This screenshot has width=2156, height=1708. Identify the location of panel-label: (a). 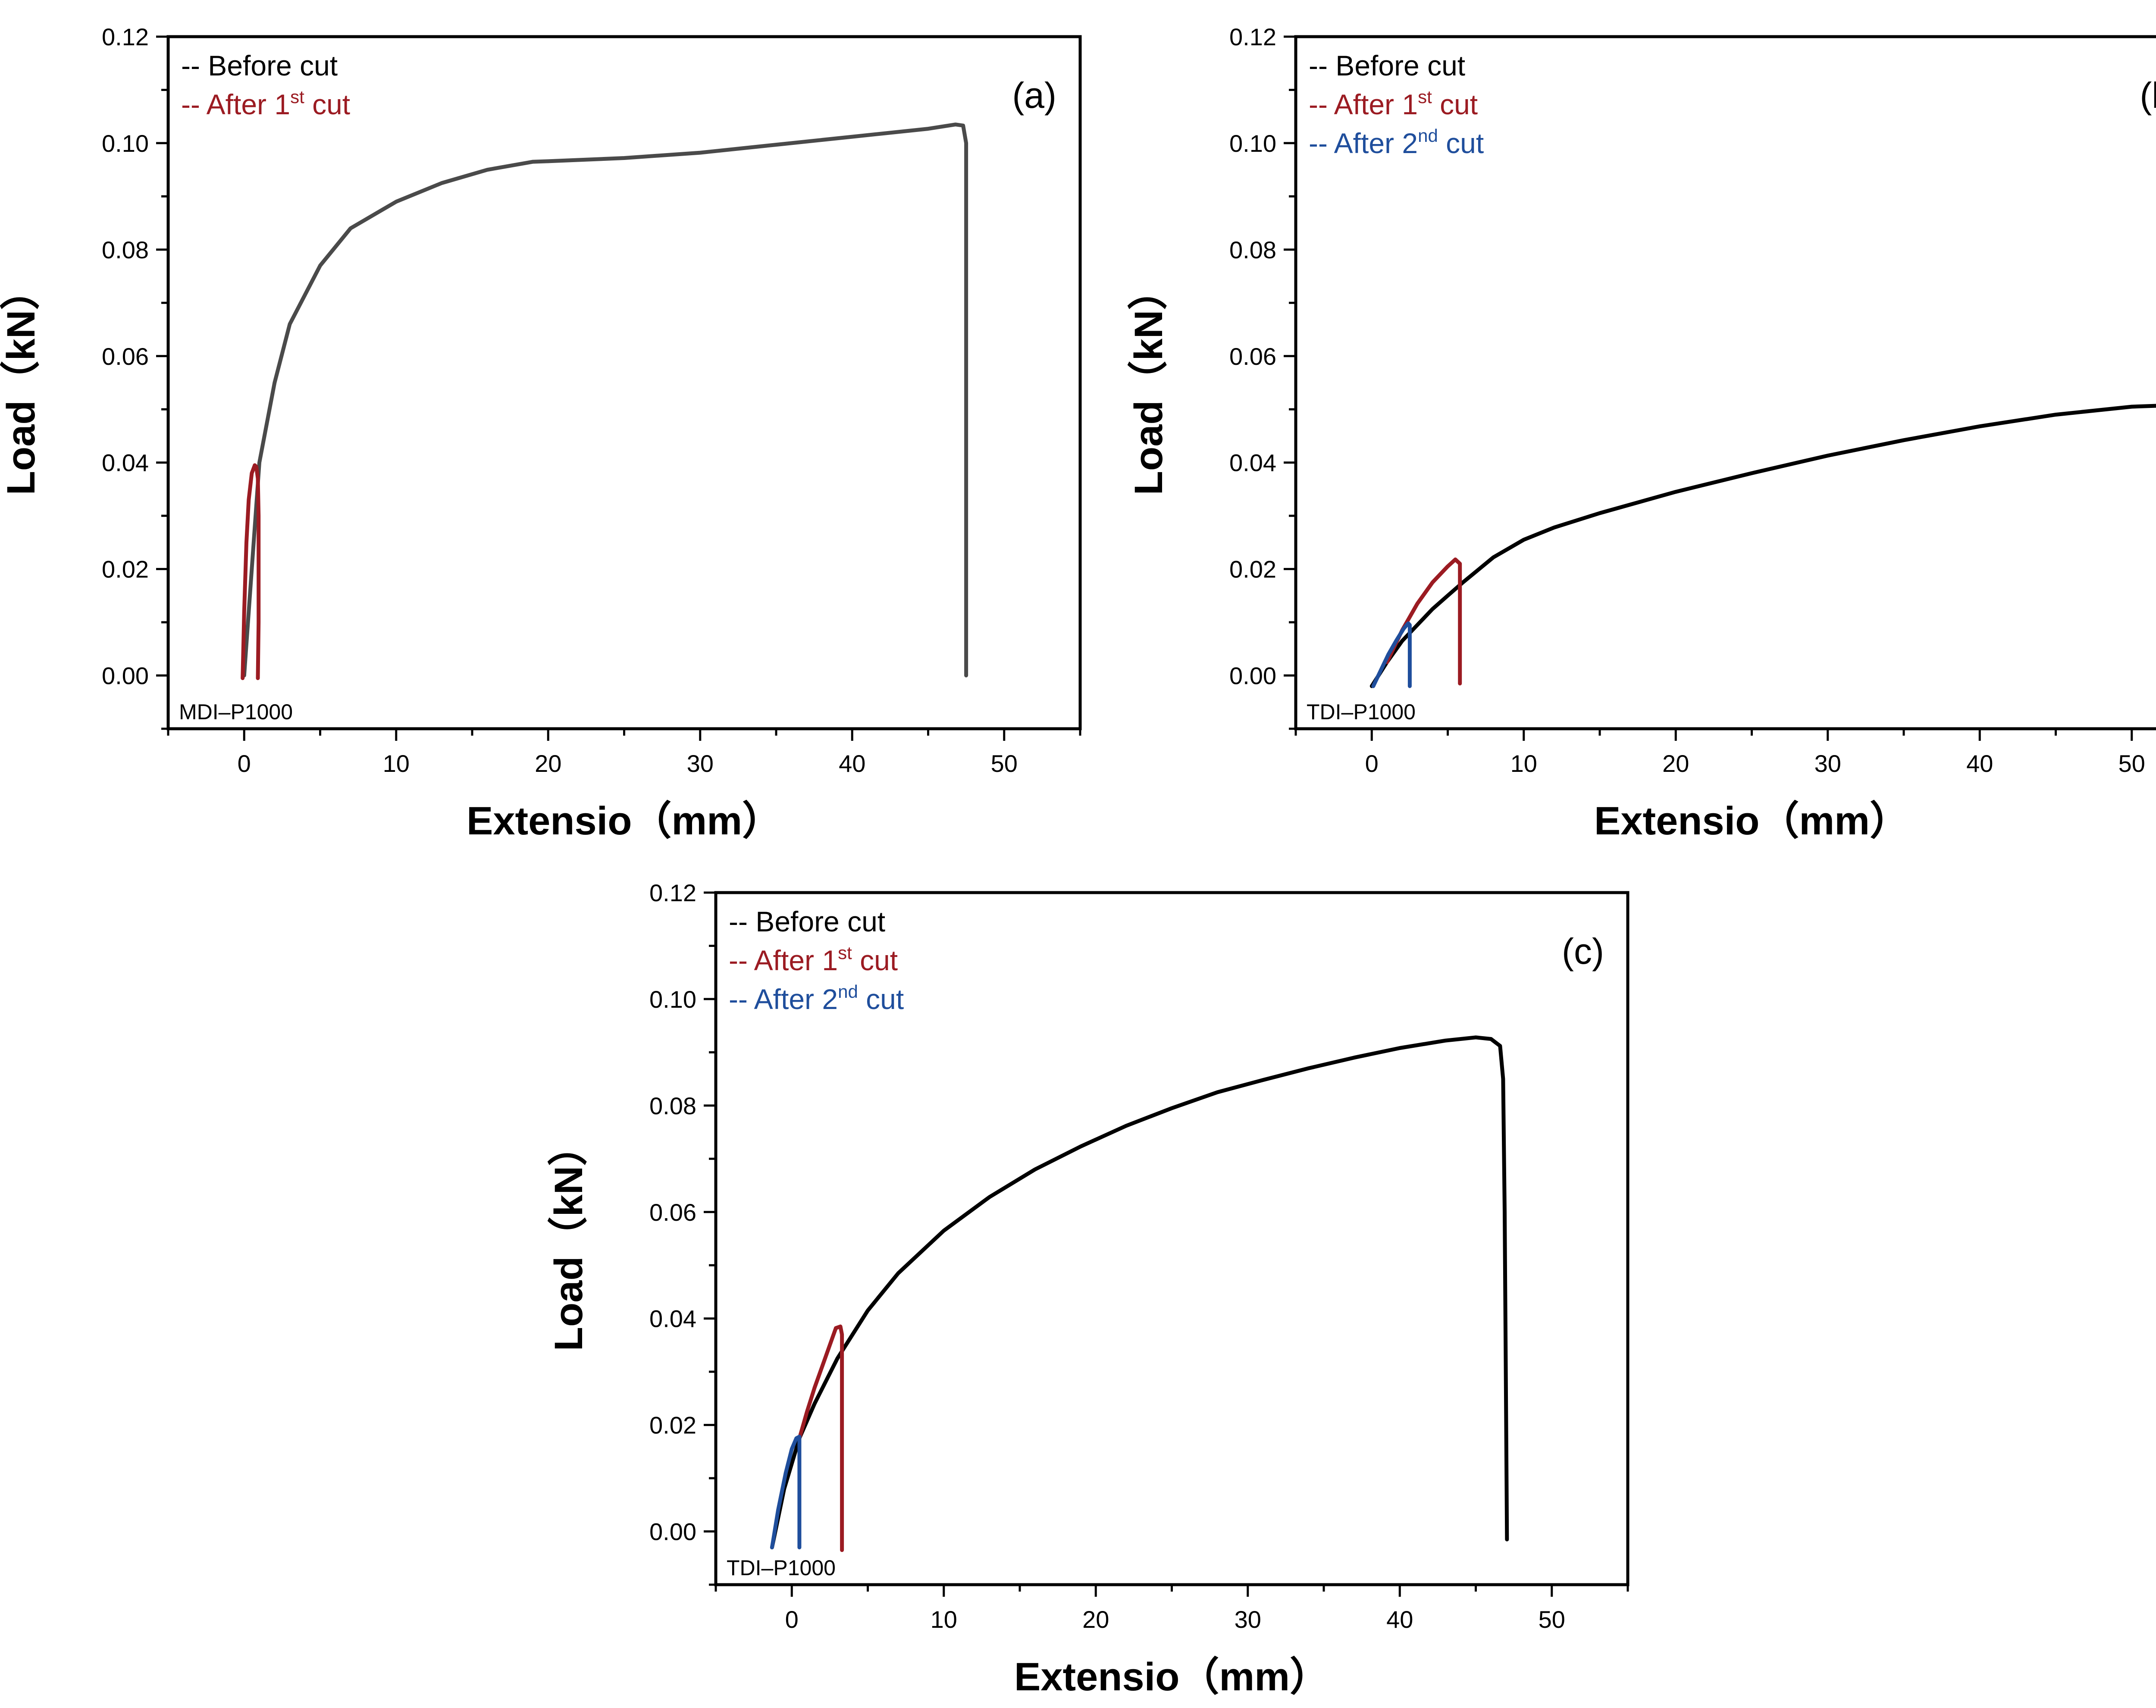
(1034, 95).